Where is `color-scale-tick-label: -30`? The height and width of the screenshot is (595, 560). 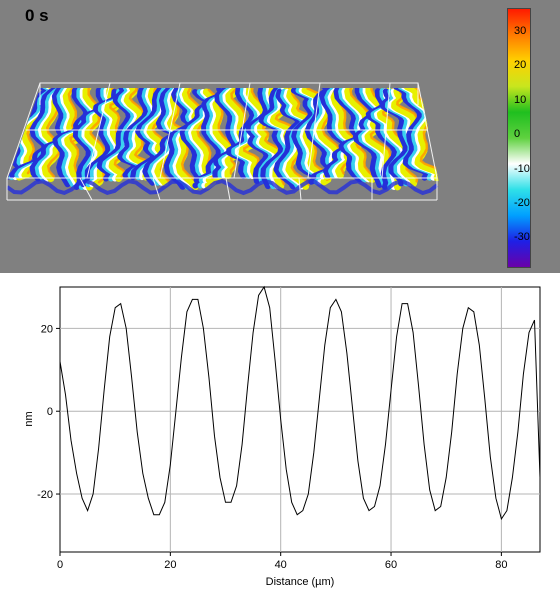
color-scale-tick-label: -30 is located at coordinates (522, 237).